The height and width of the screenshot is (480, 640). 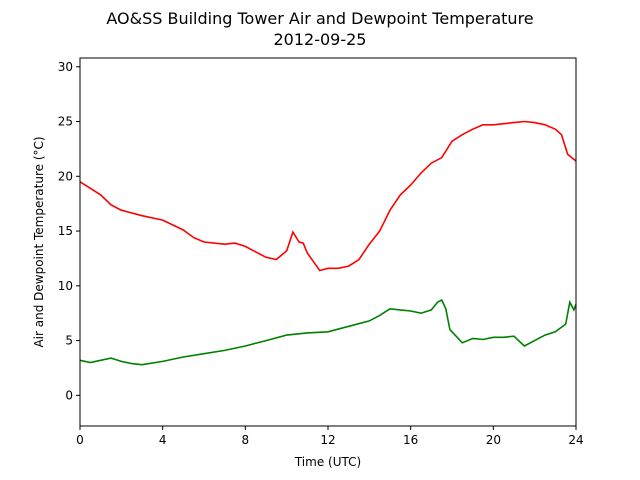 What do you see at coordinates (327, 462) in the screenshot?
I see `x-axis-label: Time (UTC)` at bounding box center [327, 462].